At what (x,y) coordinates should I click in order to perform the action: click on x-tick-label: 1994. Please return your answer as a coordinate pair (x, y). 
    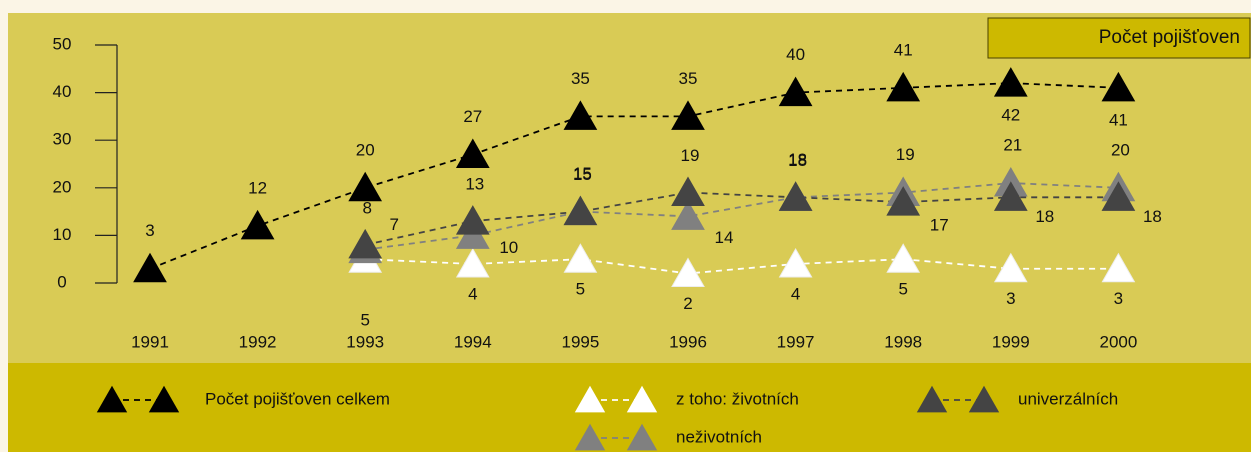
    Looking at the image, I should click on (473, 341).